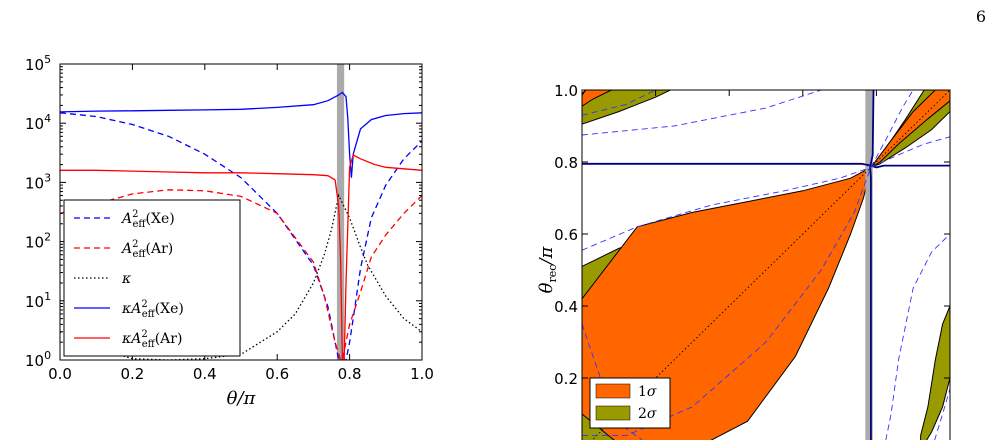  Describe the element at coordinates (547, 269) in the screenshot. I see `y-axis-label: θrec/π` at that location.